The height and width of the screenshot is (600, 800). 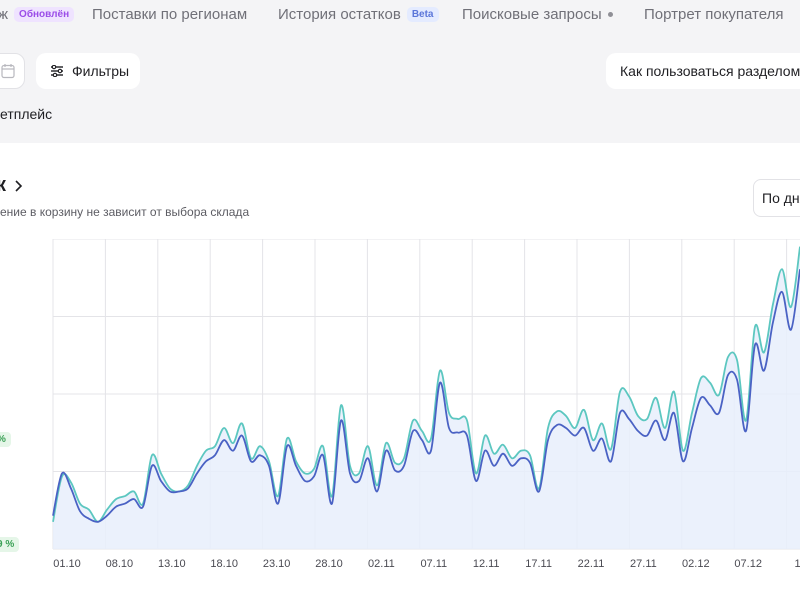 What do you see at coordinates (591, 563) in the screenshot?
I see `x-tick-label: 22.11` at bounding box center [591, 563].